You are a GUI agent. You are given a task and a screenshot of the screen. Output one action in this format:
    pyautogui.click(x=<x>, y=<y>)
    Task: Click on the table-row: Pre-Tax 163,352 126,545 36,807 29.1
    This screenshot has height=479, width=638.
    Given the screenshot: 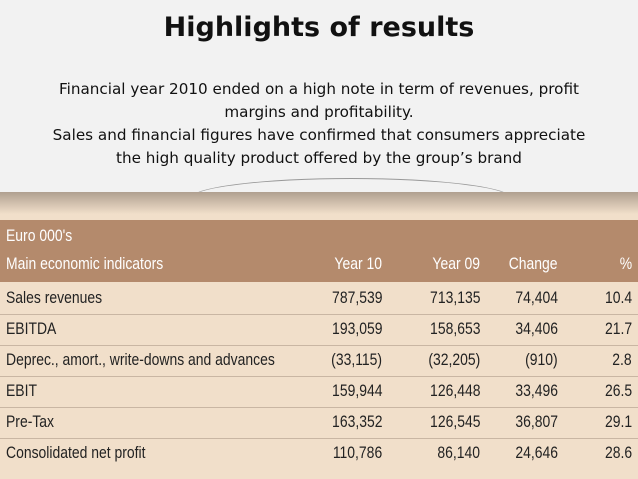 What is the action you would take?
    pyautogui.click(x=319, y=422)
    